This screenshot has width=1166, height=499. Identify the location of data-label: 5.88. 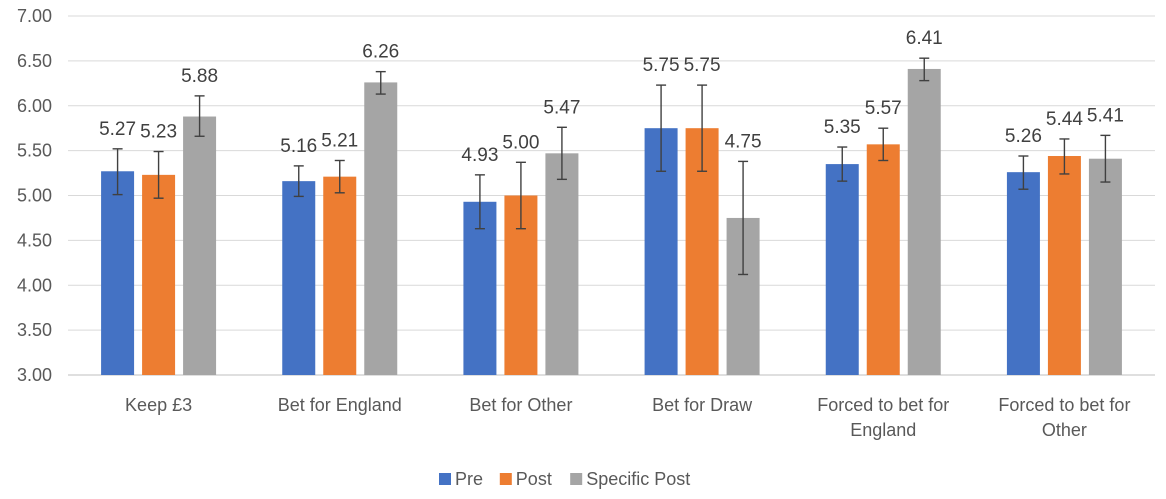
(199, 76).